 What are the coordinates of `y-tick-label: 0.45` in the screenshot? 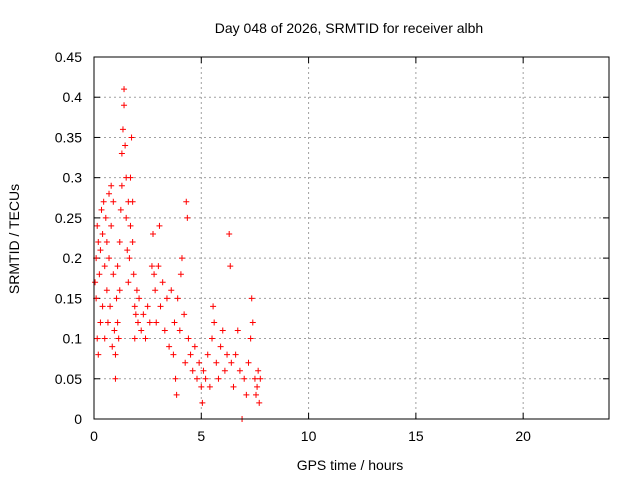 It's located at (68, 57).